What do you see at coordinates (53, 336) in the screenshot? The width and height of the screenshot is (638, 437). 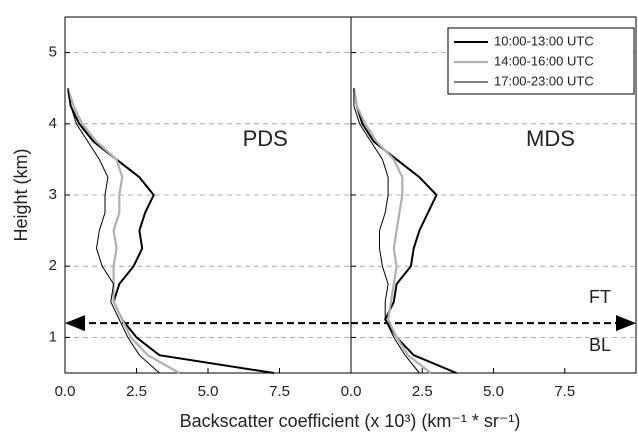 I see `y-tick-label: 1` at bounding box center [53, 336].